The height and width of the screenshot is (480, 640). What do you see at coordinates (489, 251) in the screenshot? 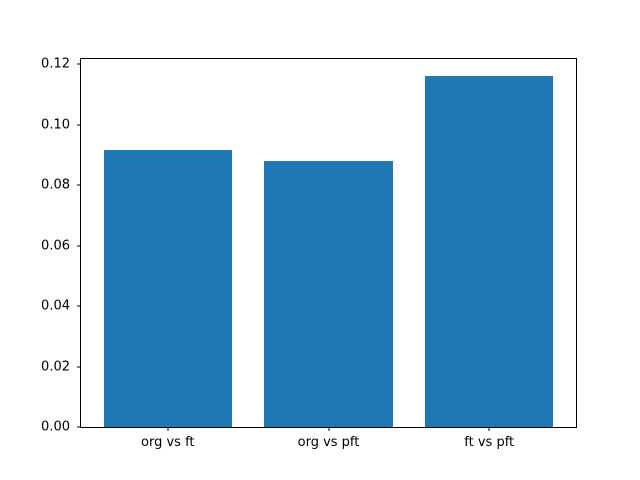
I see `bar-ft-vs-pft` at bounding box center [489, 251].